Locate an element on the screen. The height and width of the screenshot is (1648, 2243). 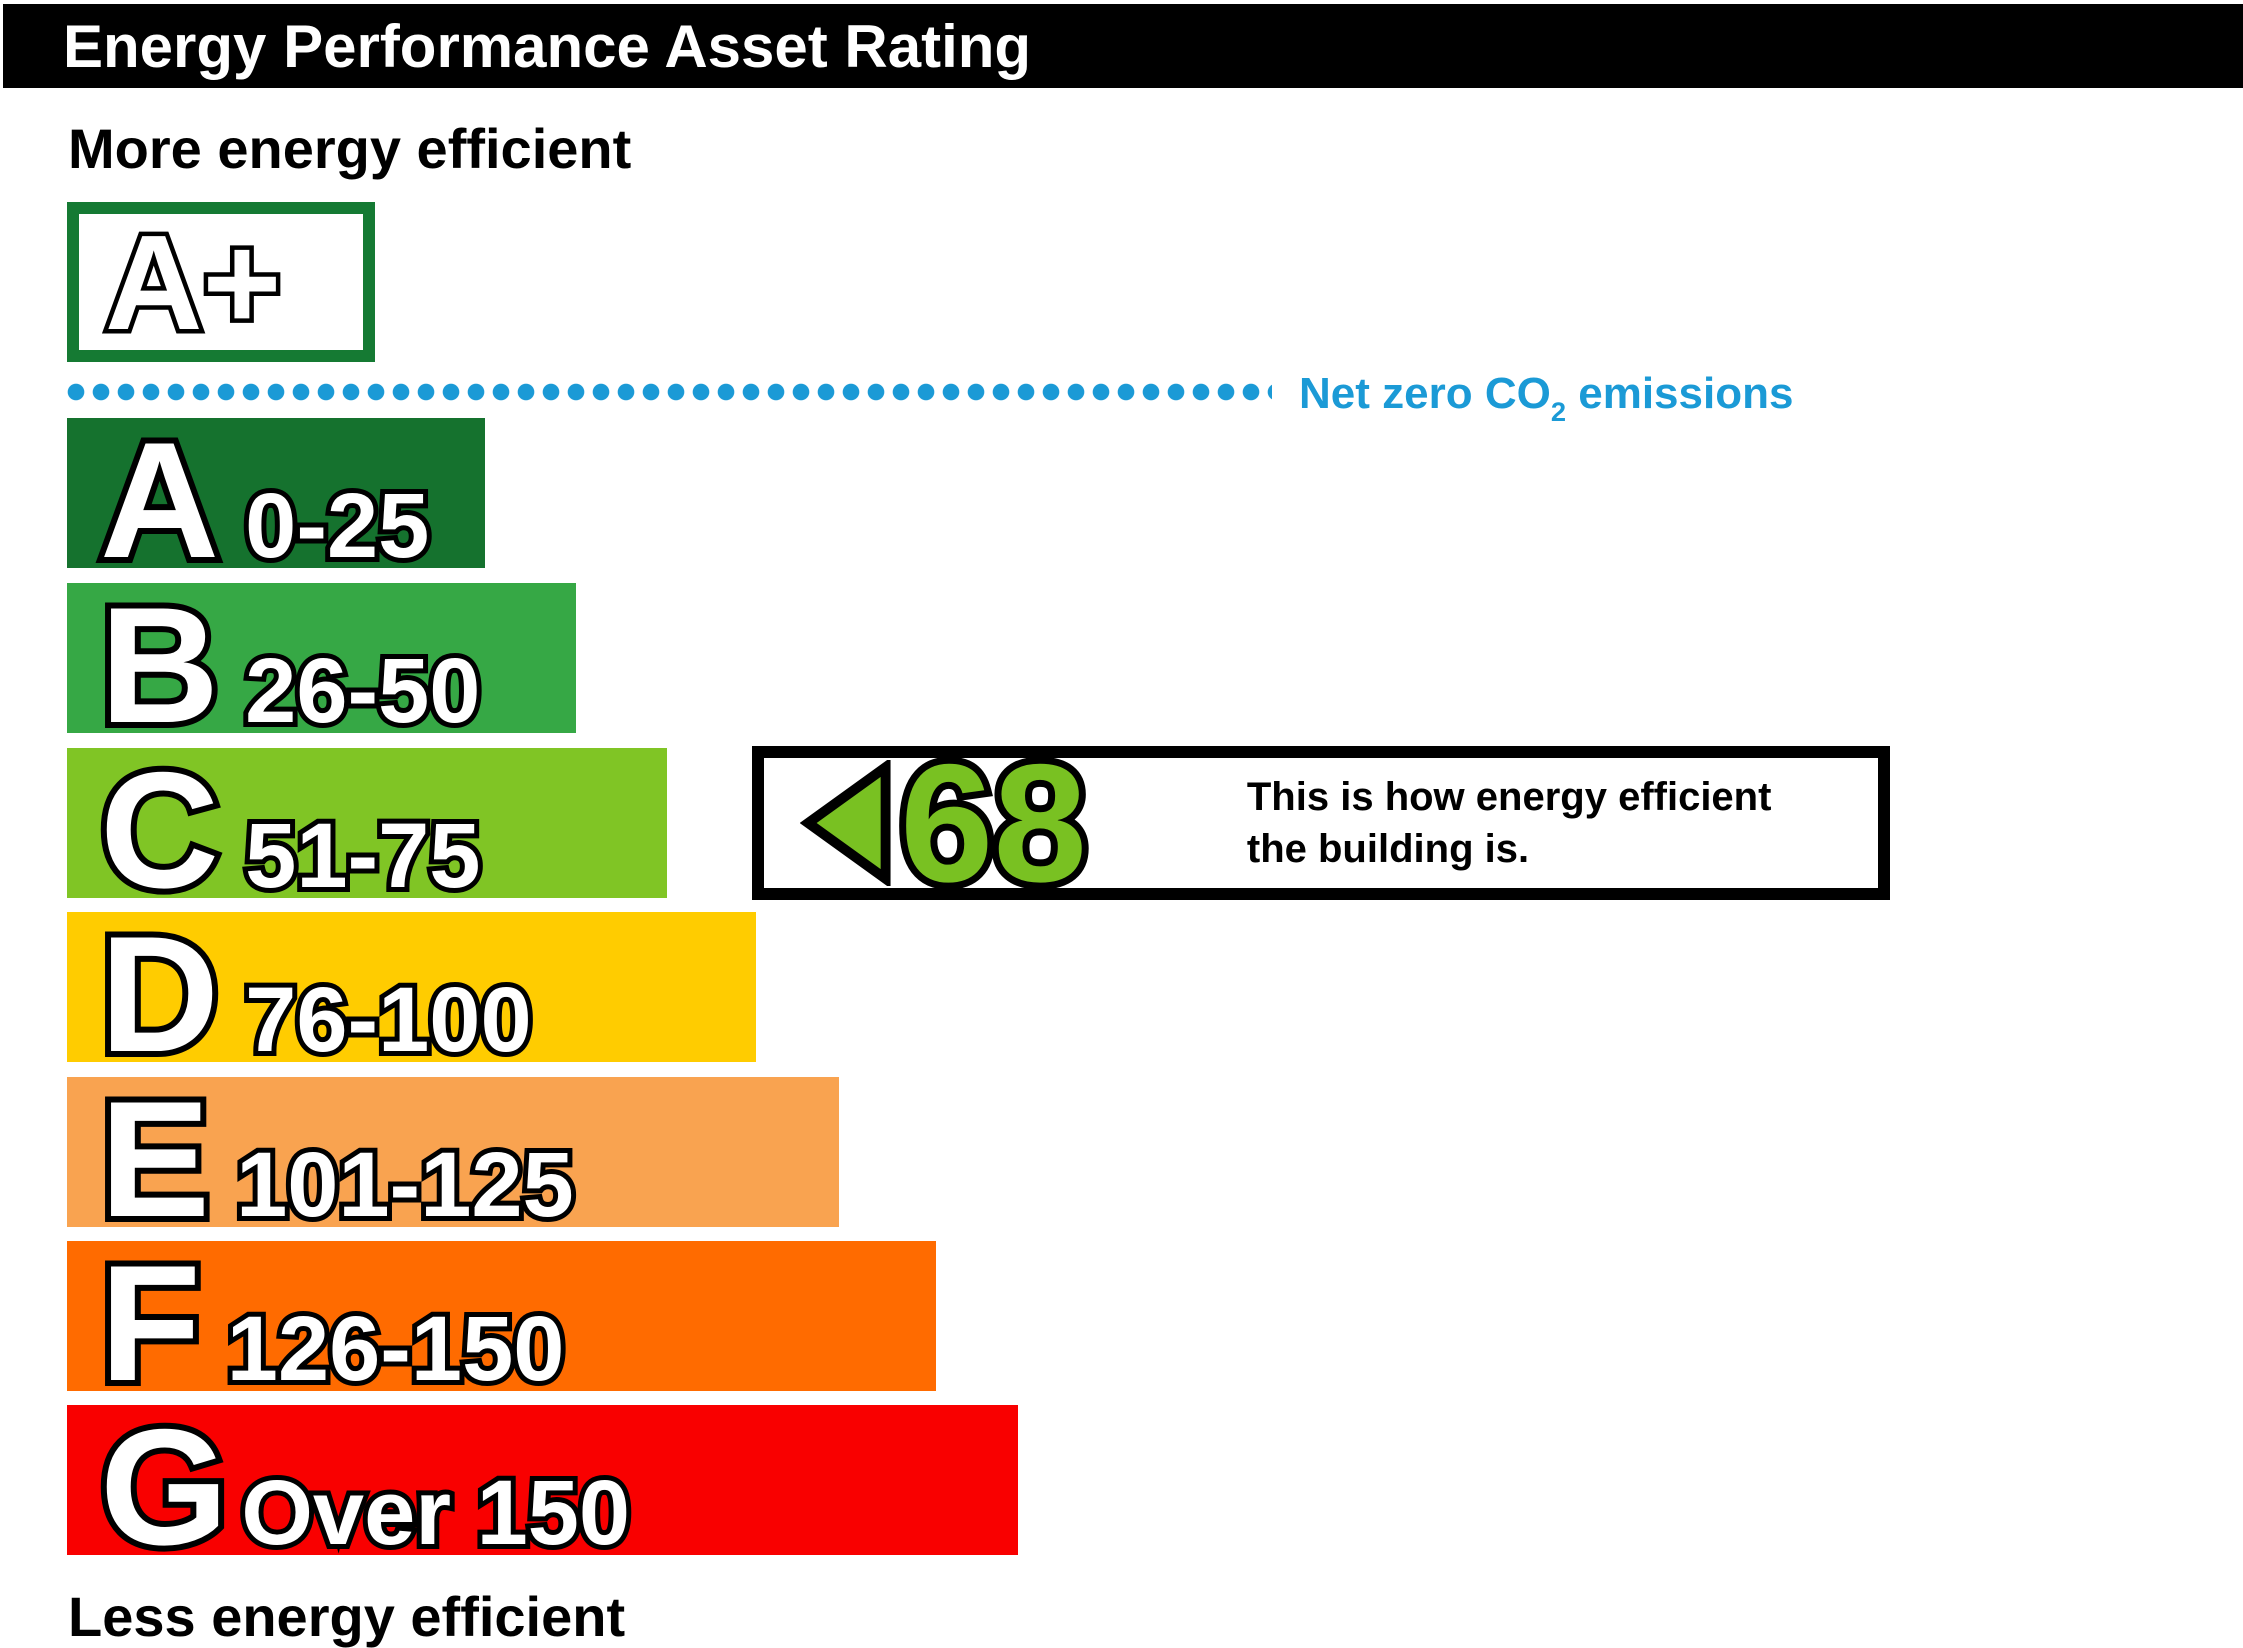
band-d-range: 76-100 76-100 is located at coordinates (388, 1020).